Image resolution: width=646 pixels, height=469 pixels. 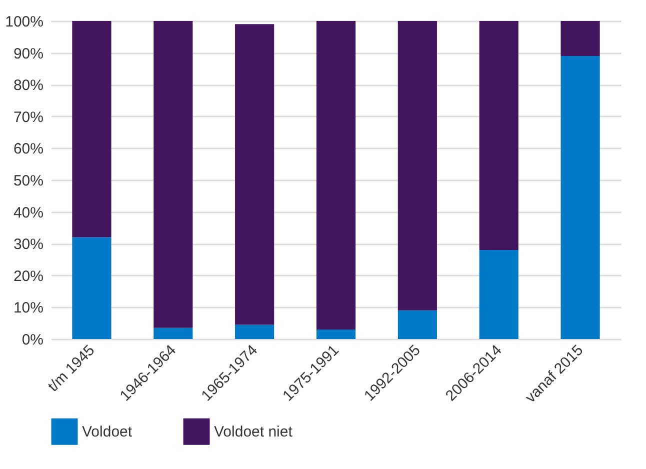 What do you see at coordinates (24, 22) in the screenshot?
I see `y-tick-label: 100%` at bounding box center [24, 22].